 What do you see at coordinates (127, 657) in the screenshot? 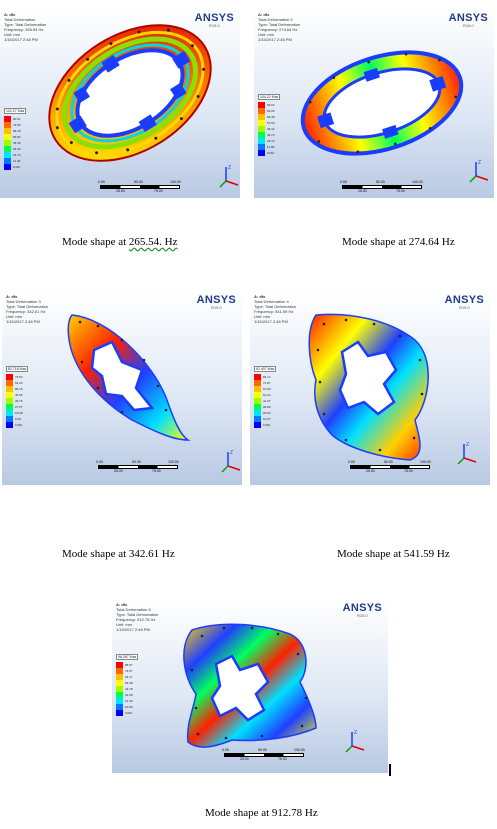
I see `legend-max-label: 96.267 Max` at bounding box center [127, 657].